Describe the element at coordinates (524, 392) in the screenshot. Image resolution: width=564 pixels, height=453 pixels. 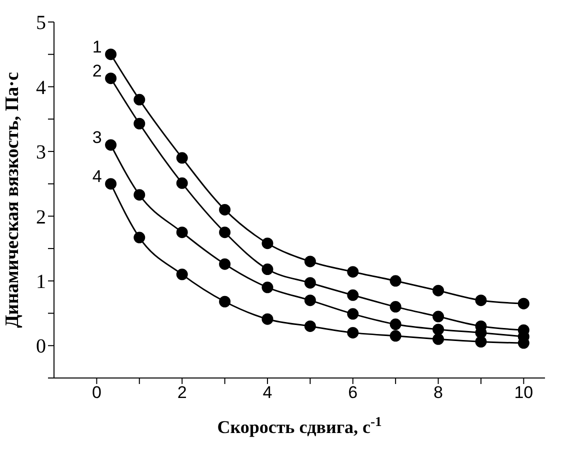
I see `x-tick-label: 10` at that location.